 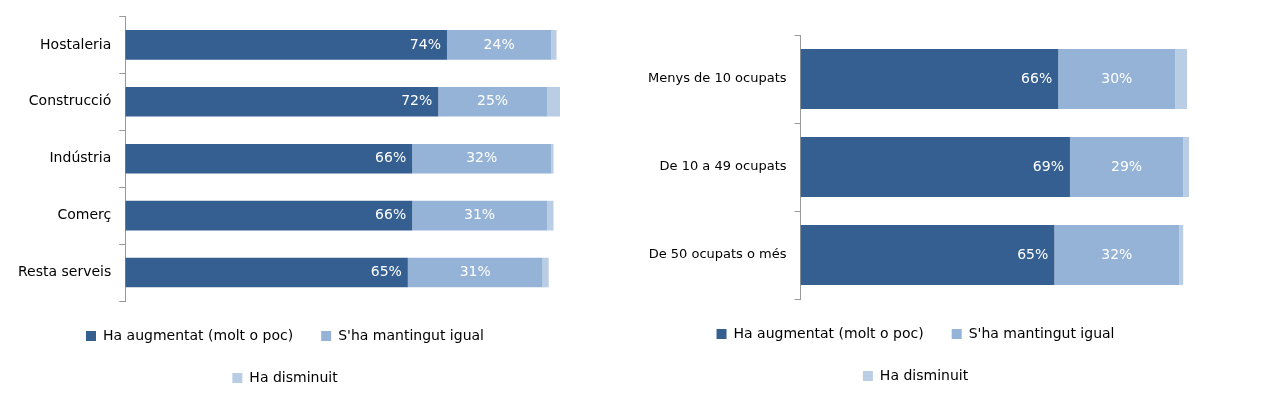 I want to click on y-tick-label: De 10 a 49 ocupats, so click(x=723, y=166).